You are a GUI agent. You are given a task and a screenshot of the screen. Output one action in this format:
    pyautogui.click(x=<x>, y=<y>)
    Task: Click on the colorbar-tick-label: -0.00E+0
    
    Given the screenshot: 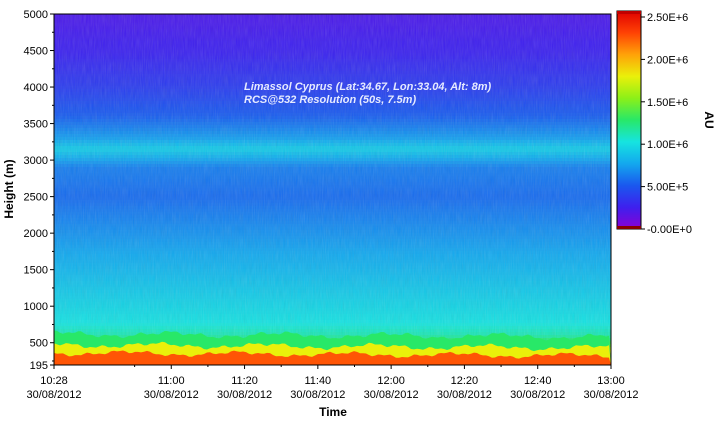 What is the action you would take?
    pyautogui.click(x=669, y=230)
    